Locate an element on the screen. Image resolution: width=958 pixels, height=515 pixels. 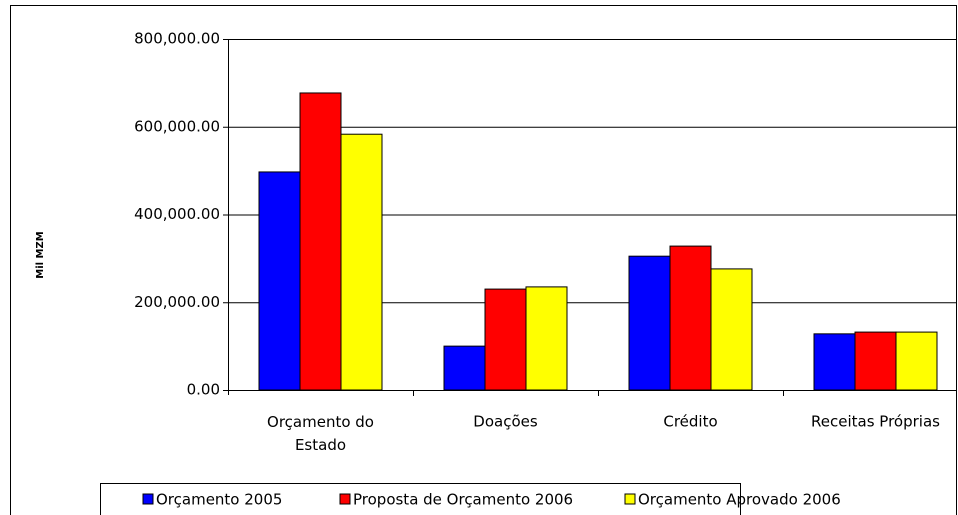
y-tick-label: 400,000.00 is located at coordinates (177, 214).